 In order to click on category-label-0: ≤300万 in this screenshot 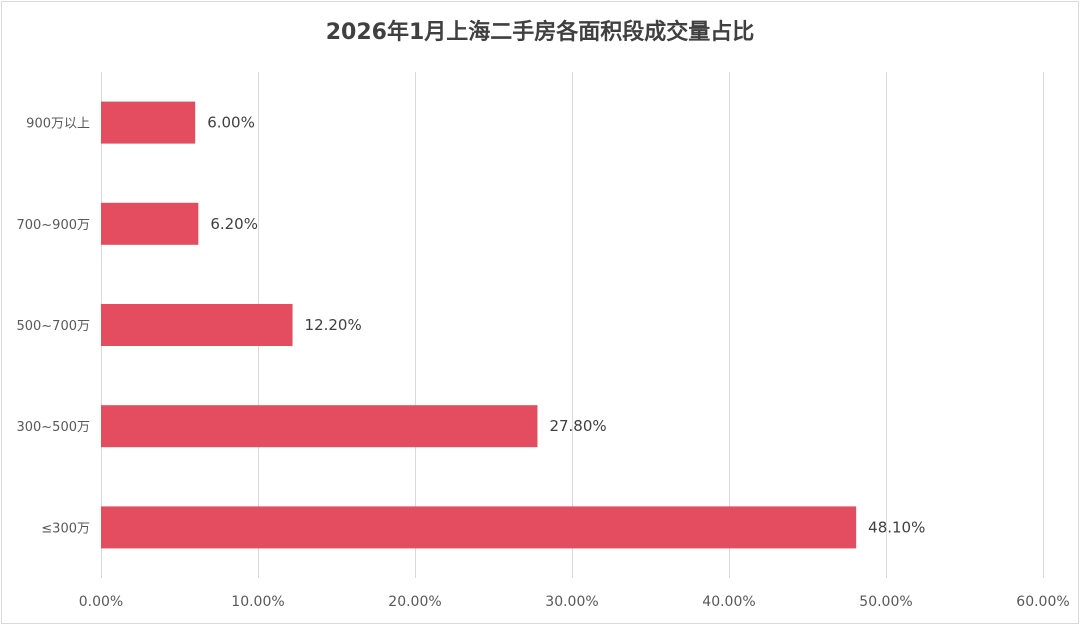, I will do `click(65, 528)`.